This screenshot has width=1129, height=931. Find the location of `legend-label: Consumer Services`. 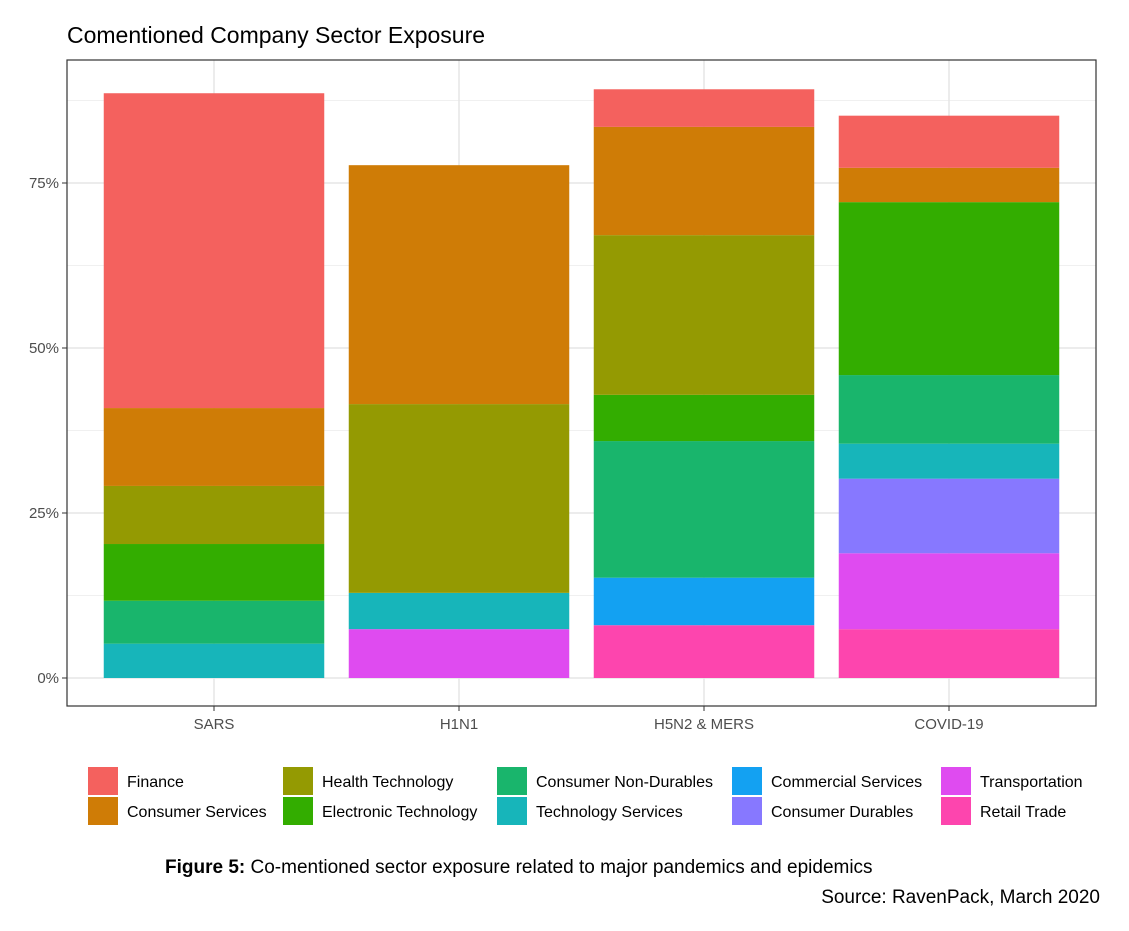

legend-label: Consumer Services is located at coordinates (197, 812).